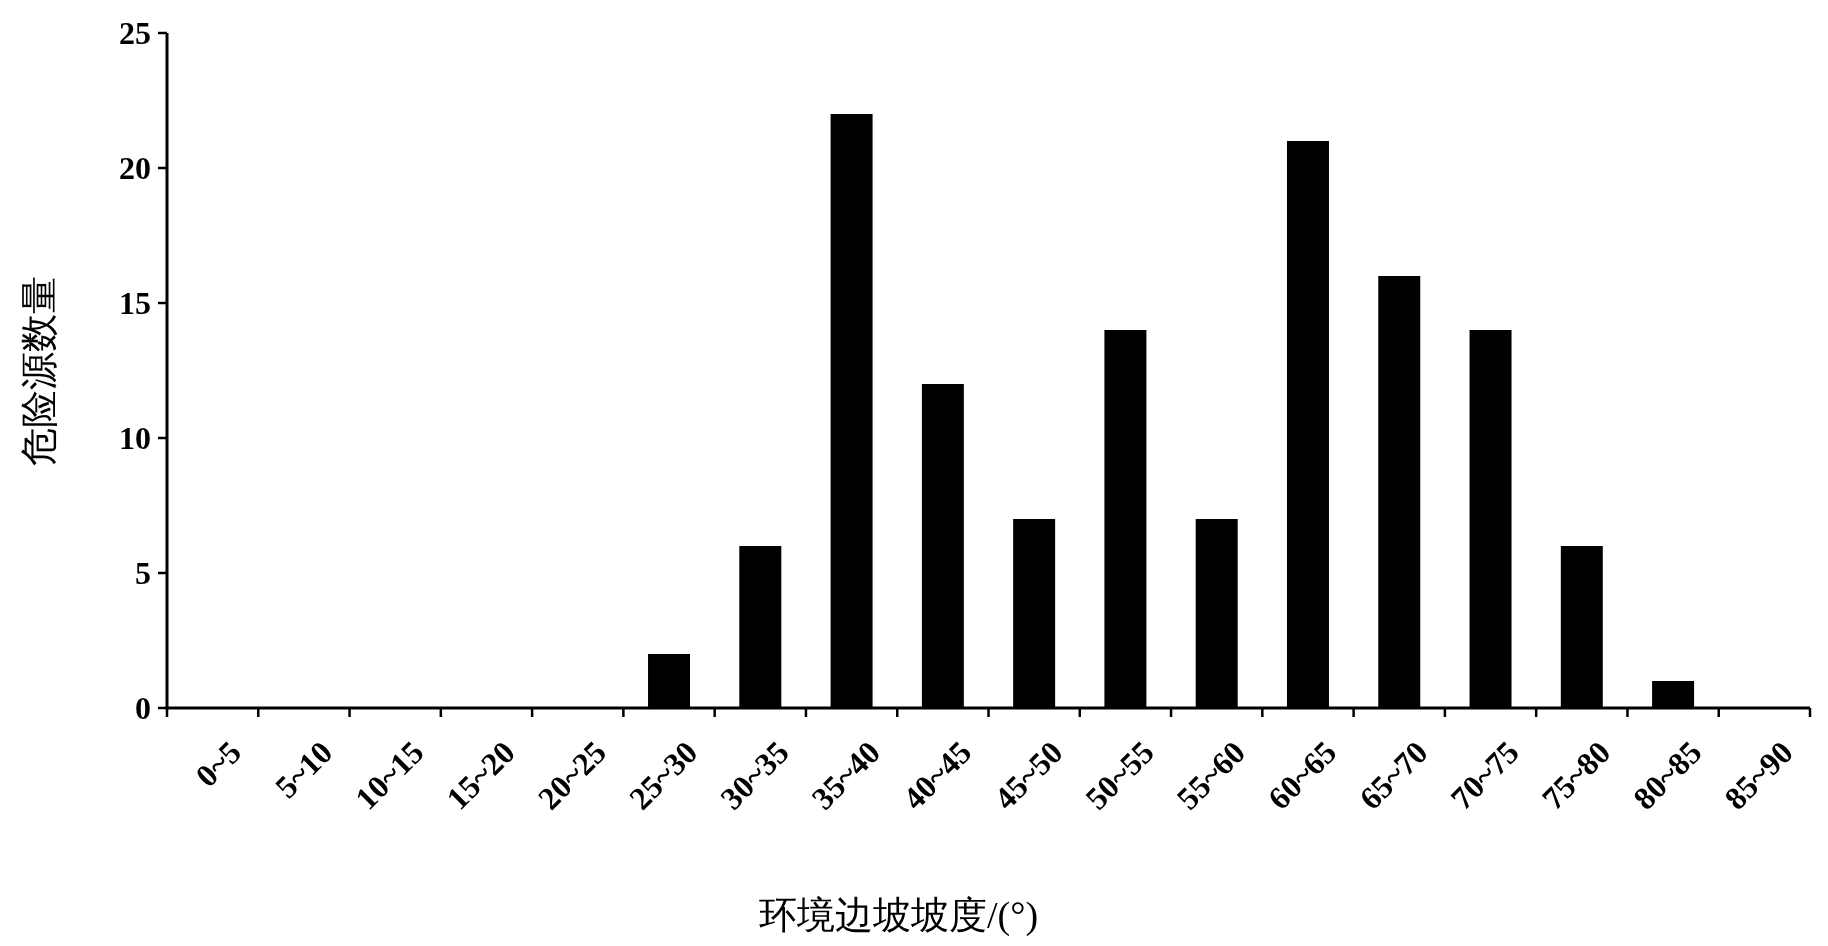  I want to click on x-axis-title: 环境边坡坡度/(°), so click(898, 915).